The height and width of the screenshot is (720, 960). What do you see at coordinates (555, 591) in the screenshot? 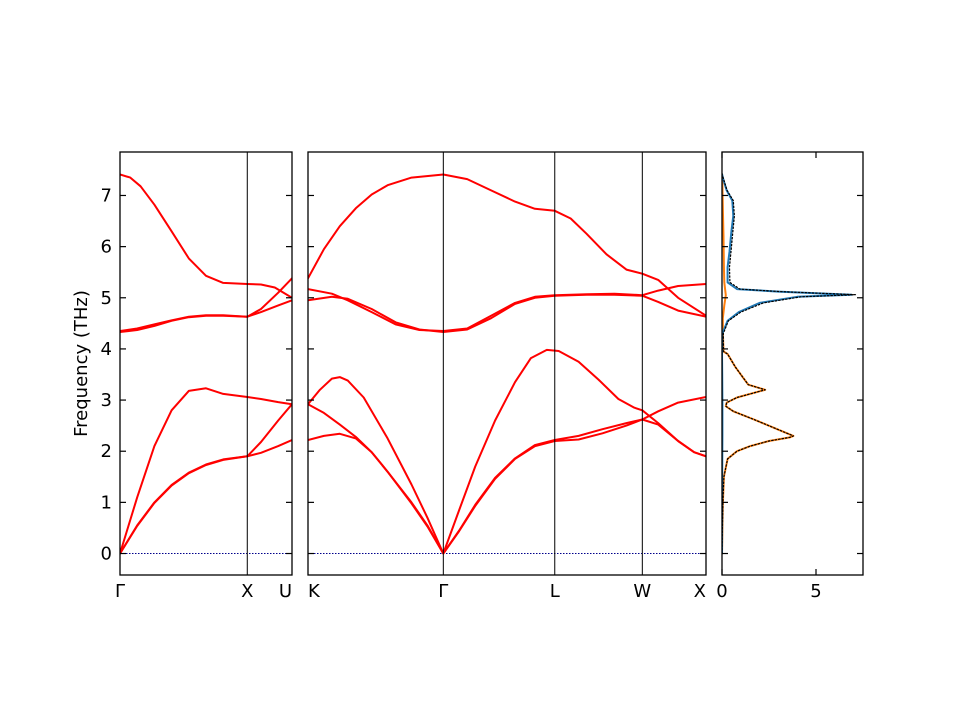
I see `x-tick-label: L` at bounding box center [555, 591].